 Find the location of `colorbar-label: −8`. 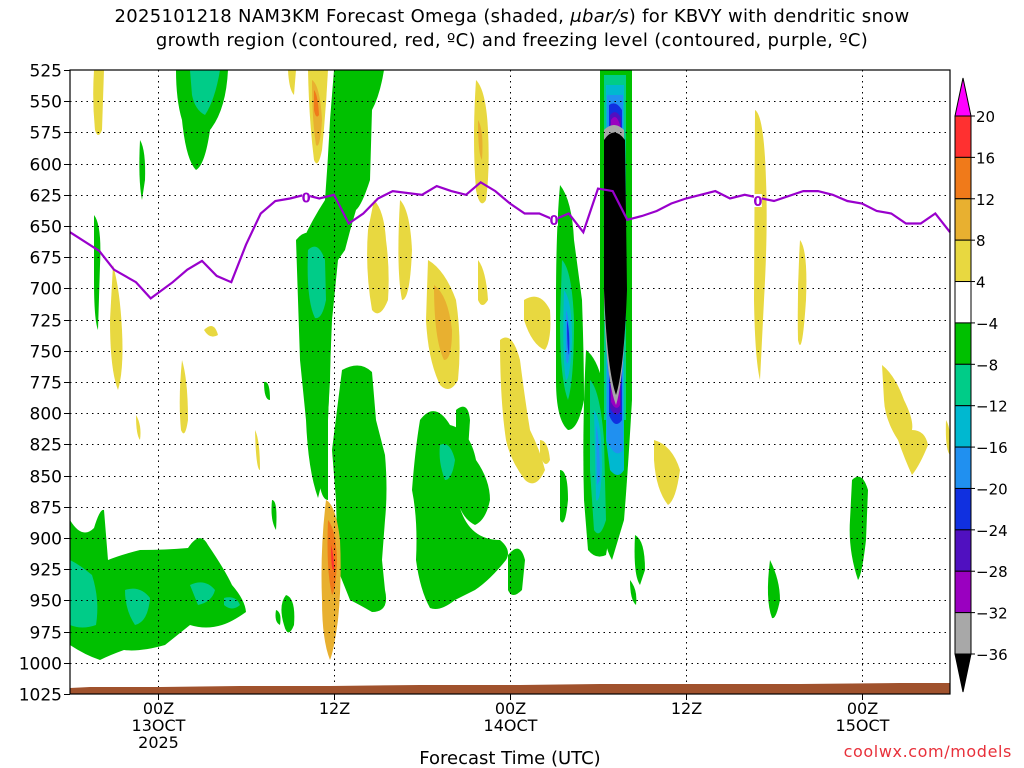

colorbar-label: −8 is located at coordinates (987, 365).